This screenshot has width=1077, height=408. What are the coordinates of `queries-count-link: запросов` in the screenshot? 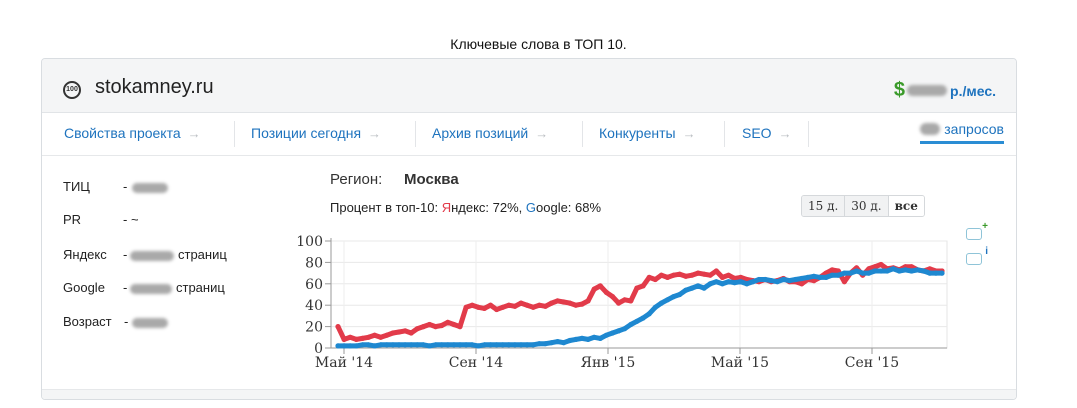 It's located at (962, 132).